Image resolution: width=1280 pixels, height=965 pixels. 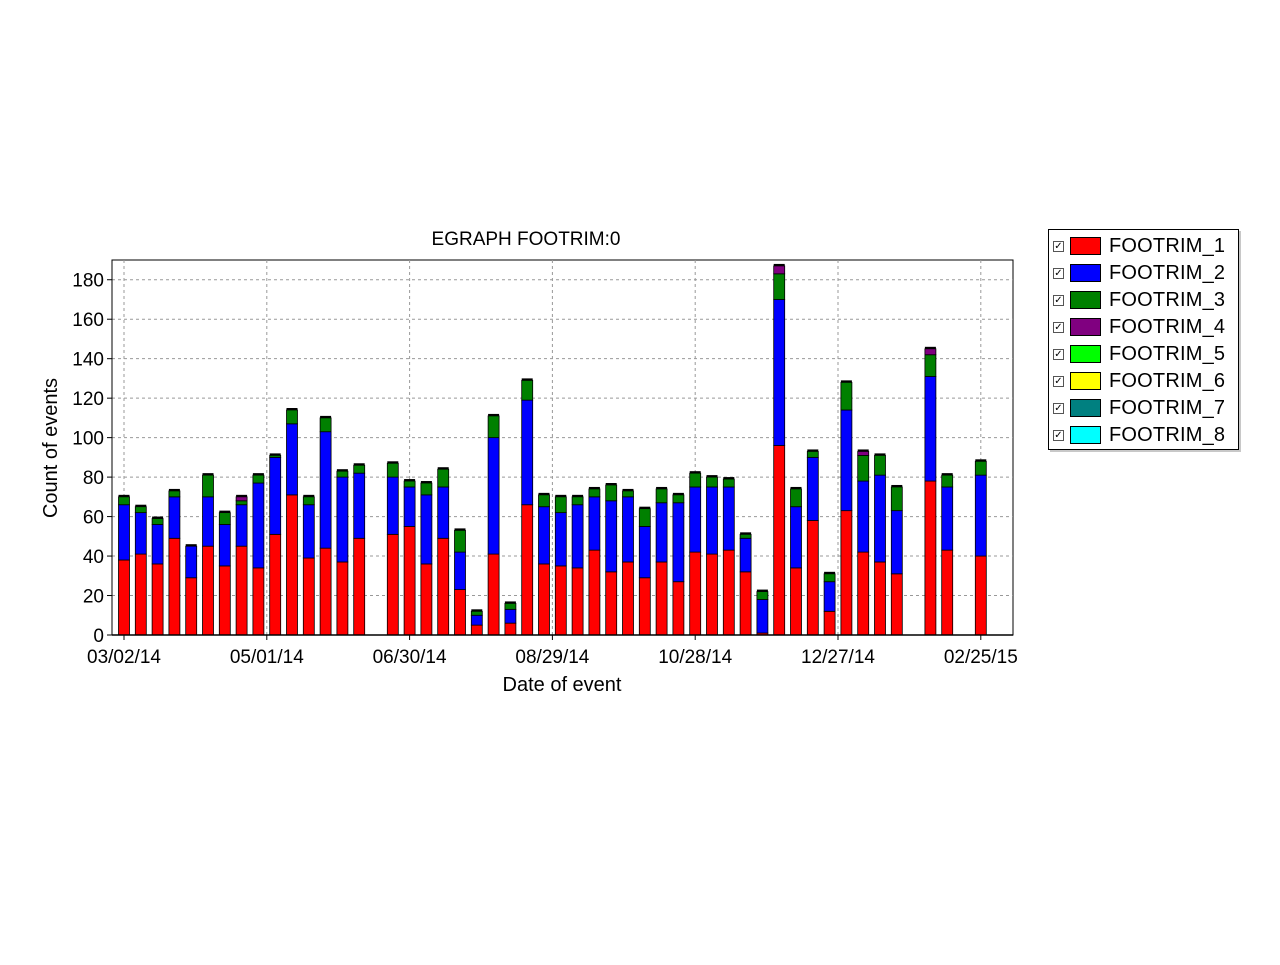 What do you see at coordinates (562, 685) in the screenshot?
I see `x-axis-label: Date of event` at bounding box center [562, 685].